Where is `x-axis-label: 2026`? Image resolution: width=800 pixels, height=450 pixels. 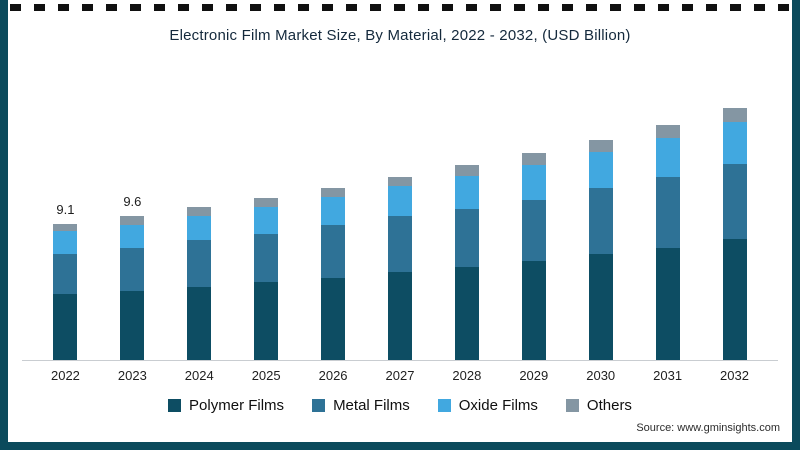
x-axis-label: 2026 is located at coordinates (333, 375).